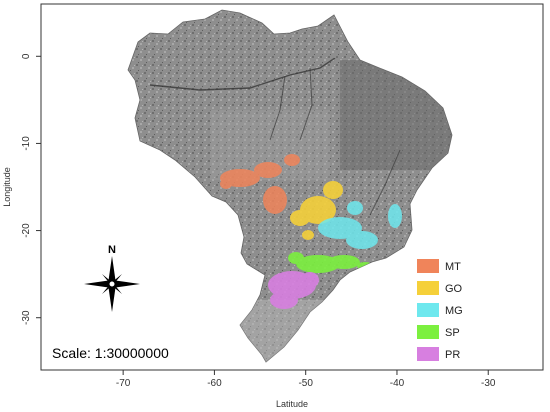 This screenshot has height=412, width=550. What do you see at coordinates (428, 266) in the screenshot?
I see `legend-swatch-mt` at bounding box center [428, 266].